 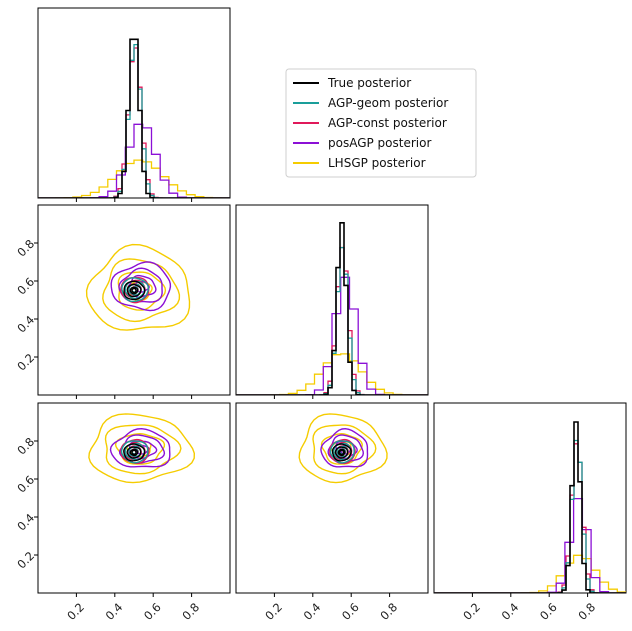 I want to click on legend-label: posAGP posterior, so click(x=379, y=143).